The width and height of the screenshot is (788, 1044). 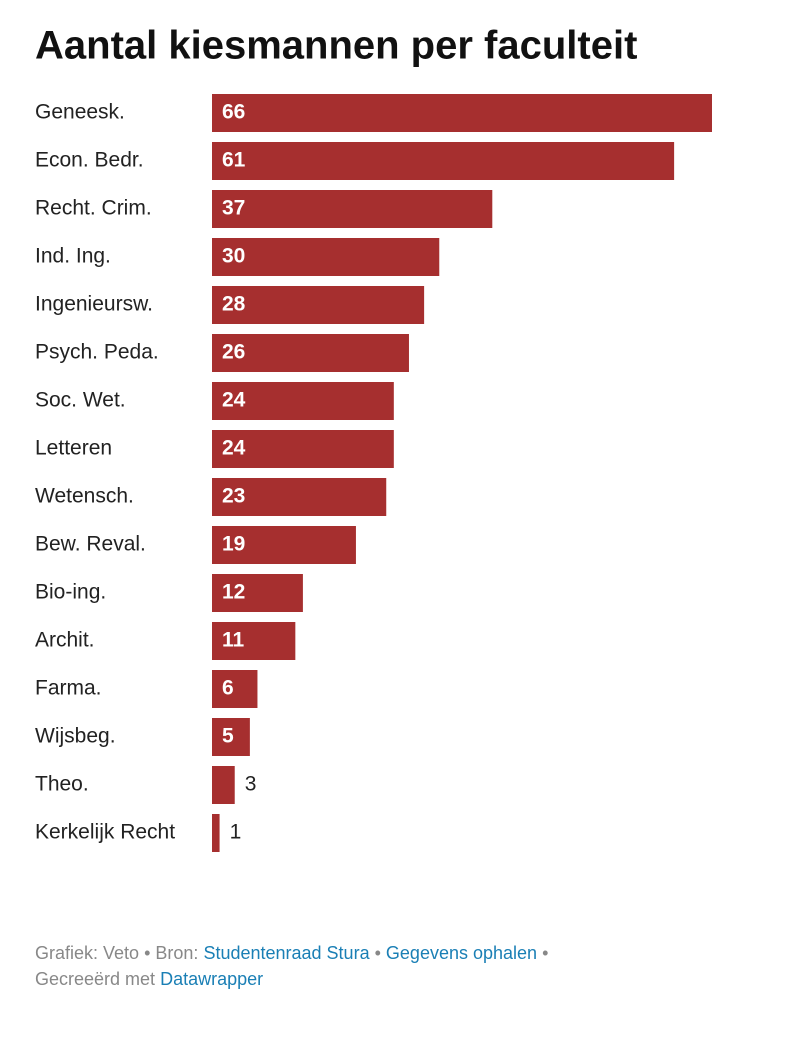 What do you see at coordinates (461, 953) in the screenshot?
I see `get-data-link: Gegevens ophalen` at bounding box center [461, 953].